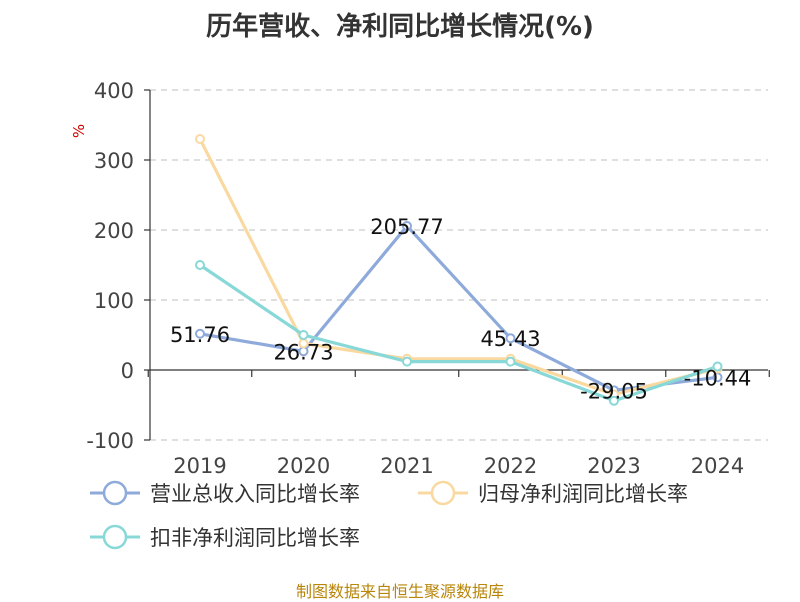  Describe the element at coordinates (400, 27) in the screenshot. I see `chart-title: 历年营收、净利同比增长情况(%)` at that location.